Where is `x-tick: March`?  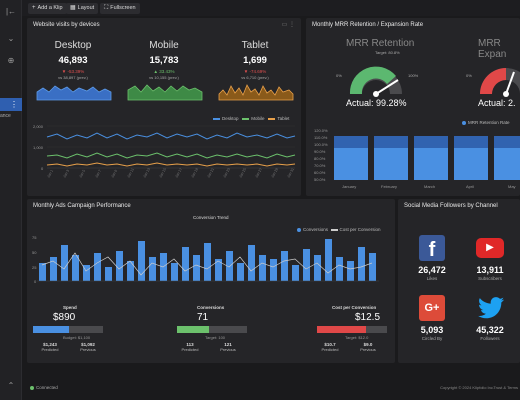
x-tick: March is located at coordinates (430, 186).